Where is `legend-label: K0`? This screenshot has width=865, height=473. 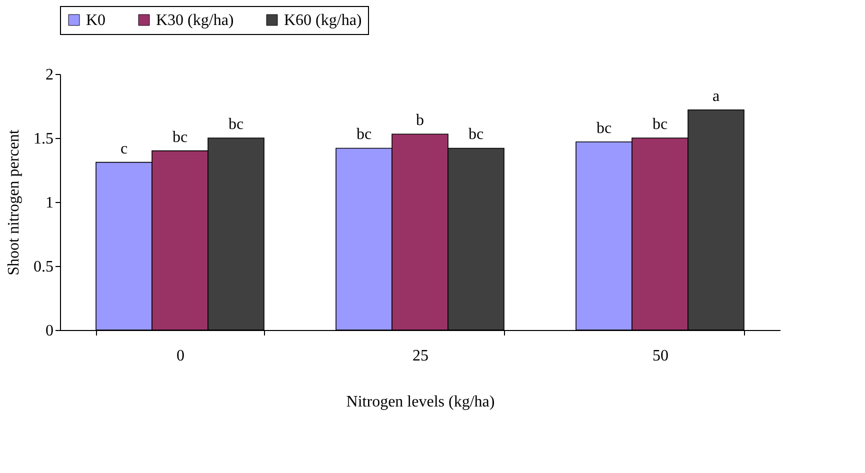
legend-label: K0 is located at coordinates (96, 20).